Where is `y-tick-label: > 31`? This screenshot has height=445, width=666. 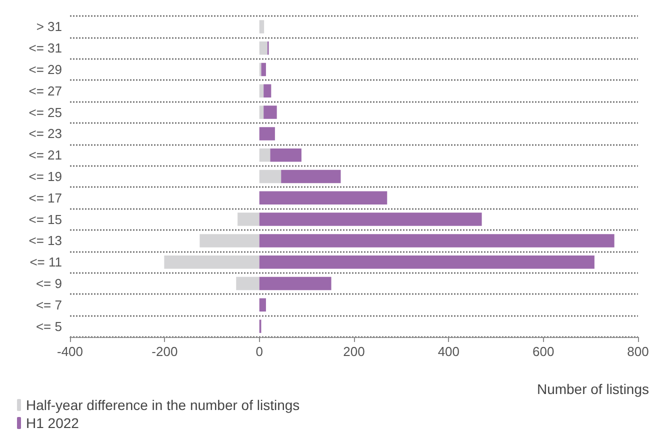
y-tick-label: > 31 is located at coordinates (49, 26).